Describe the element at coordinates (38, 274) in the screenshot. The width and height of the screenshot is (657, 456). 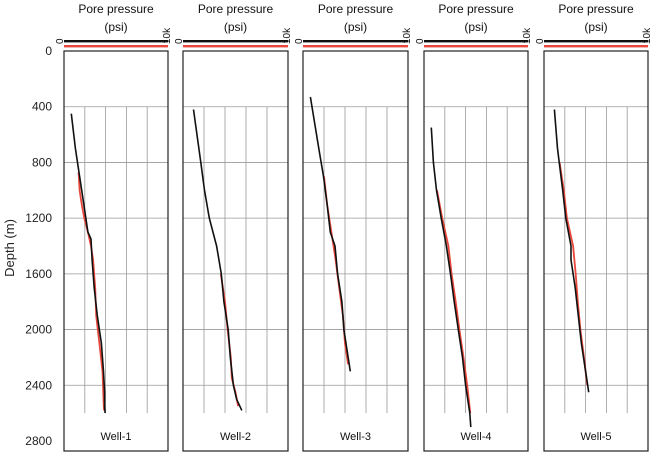
I see `depth-tick-label: 1600` at that location.